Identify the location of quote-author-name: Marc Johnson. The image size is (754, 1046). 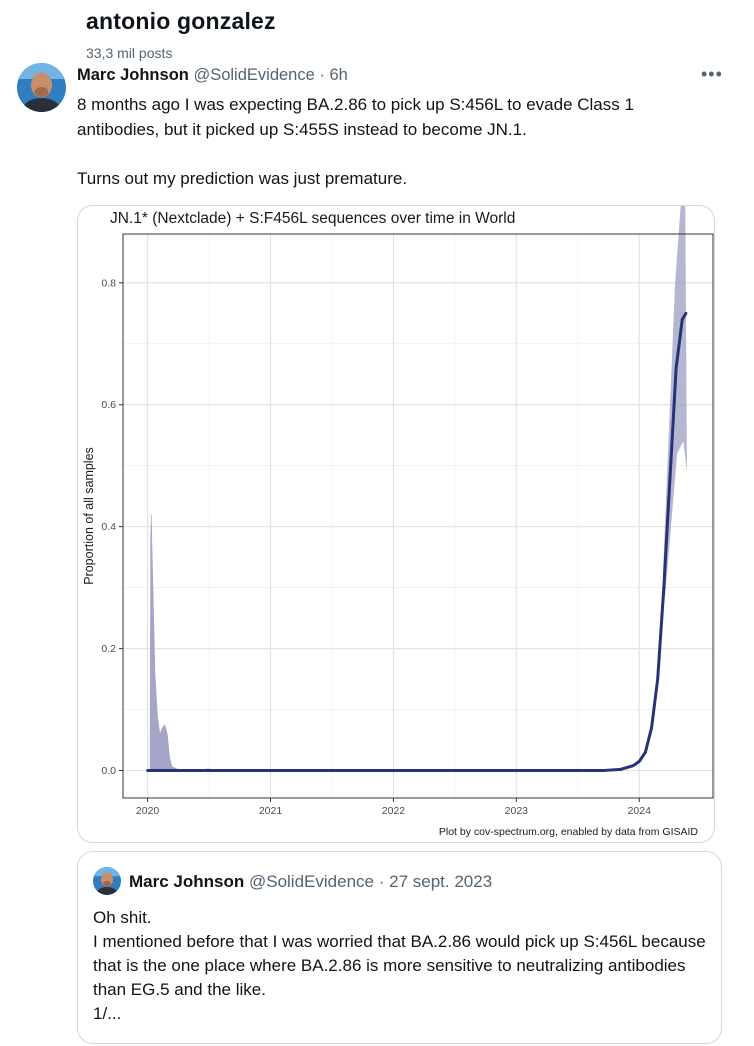
(187, 881).